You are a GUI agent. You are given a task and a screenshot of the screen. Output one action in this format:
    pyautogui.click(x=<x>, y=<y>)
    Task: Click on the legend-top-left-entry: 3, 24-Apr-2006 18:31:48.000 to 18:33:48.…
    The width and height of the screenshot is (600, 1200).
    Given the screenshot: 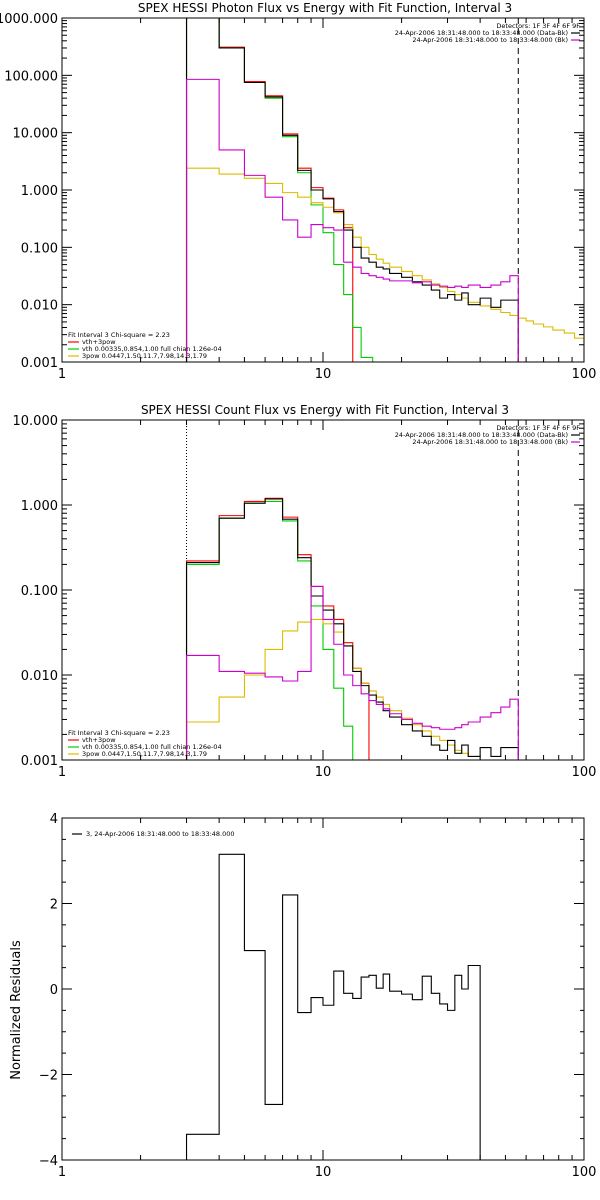 What is the action you would take?
    pyautogui.click(x=160, y=834)
    